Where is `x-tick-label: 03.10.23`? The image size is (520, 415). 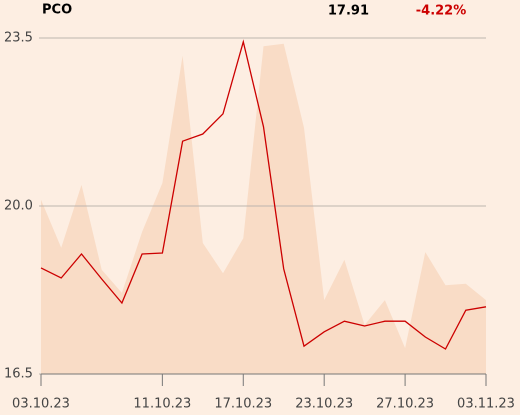
x-tick-label: 03.10.23 is located at coordinates (41, 404).